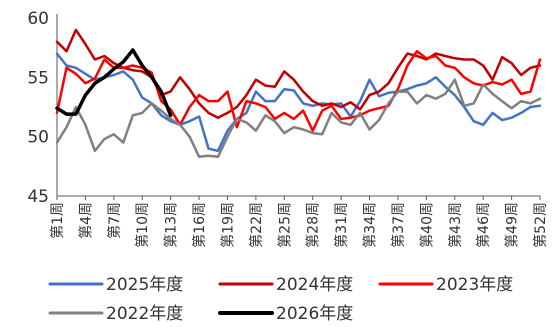 The width and height of the screenshot is (552, 327). Describe the element at coordinates (314, 285) in the screenshot. I see `legend-label: 2024年度` at that location.